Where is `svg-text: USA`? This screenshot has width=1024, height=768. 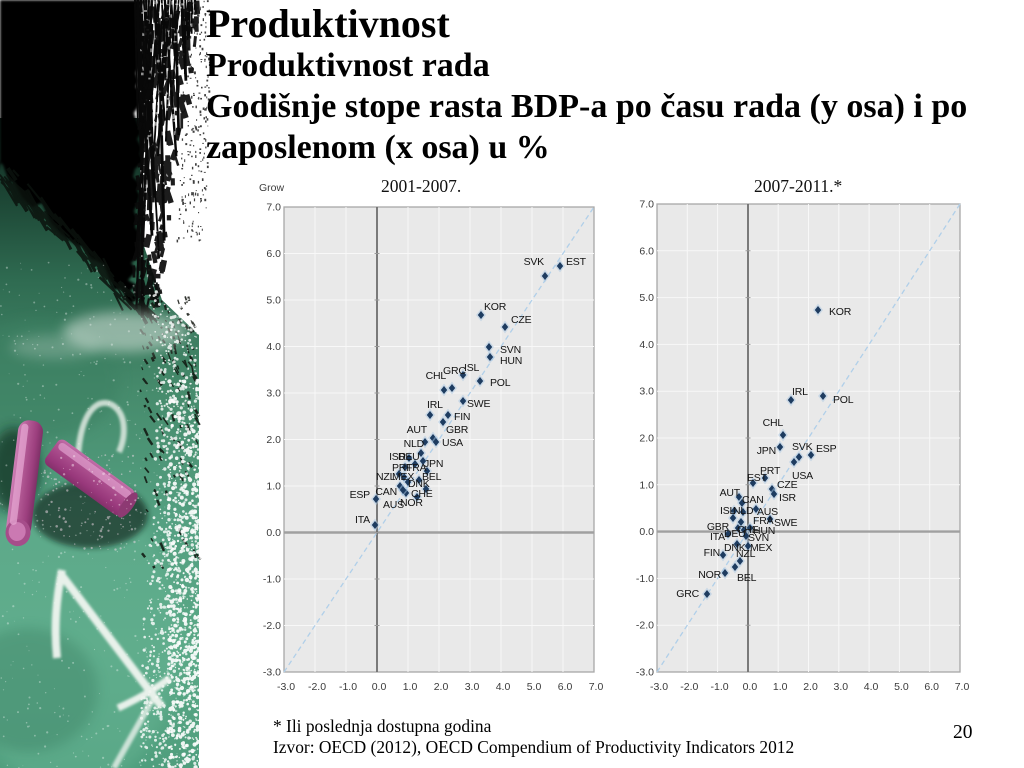 svg-text: USA is located at coordinates (452, 443).